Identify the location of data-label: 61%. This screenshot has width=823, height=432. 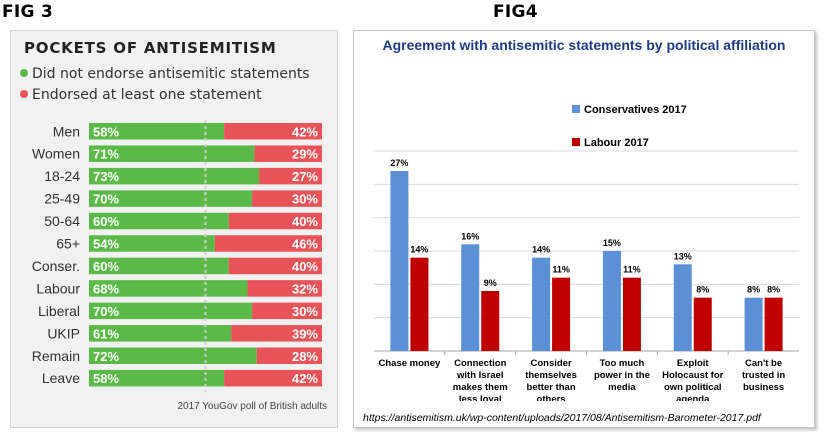
(106, 333).